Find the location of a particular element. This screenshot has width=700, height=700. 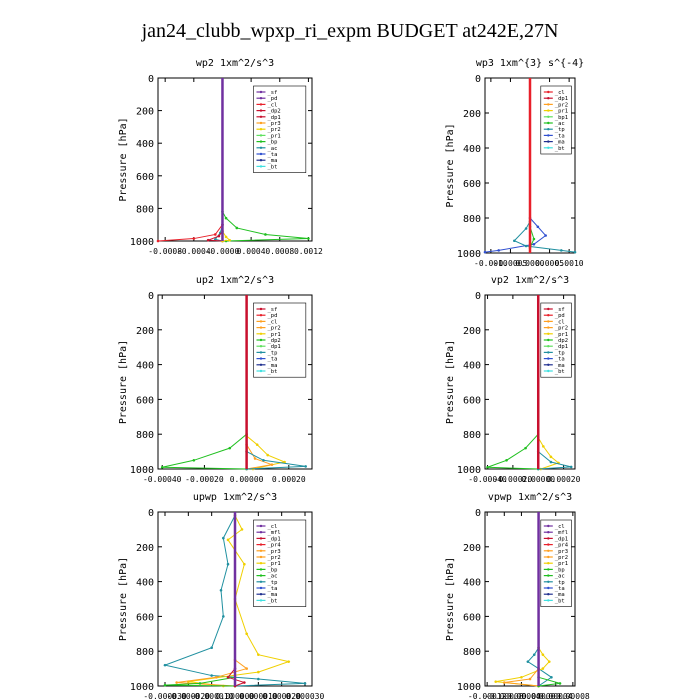

legend-label: _ma is located at coordinates (560, 143).